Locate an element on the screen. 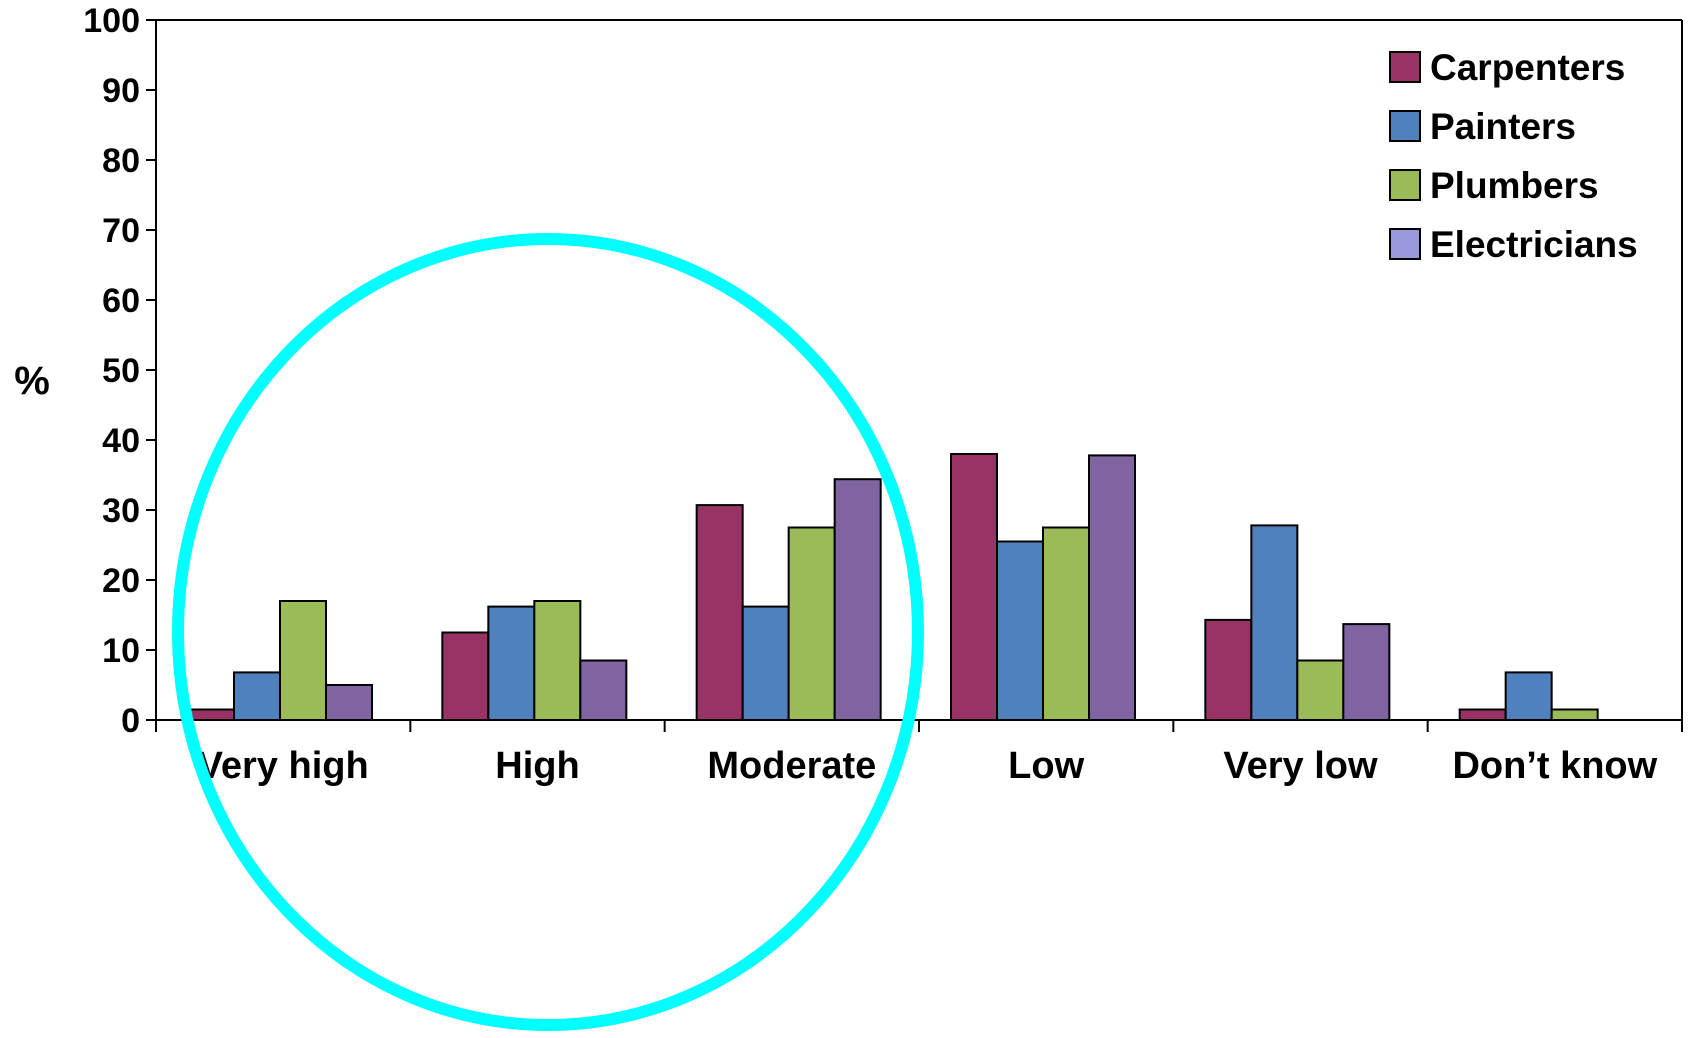 The height and width of the screenshot is (1038, 1689). legend-label-plumbers: Plumbers is located at coordinates (1514, 185).